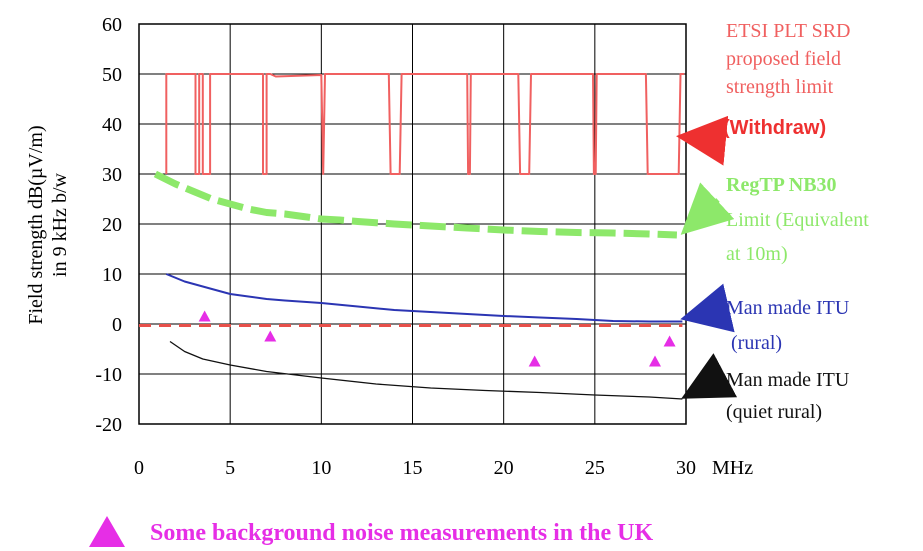 This screenshot has width=923, height=551. Describe the element at coordinates (425, 124) in the screenshot. I see `series-line-etsi` at that location.